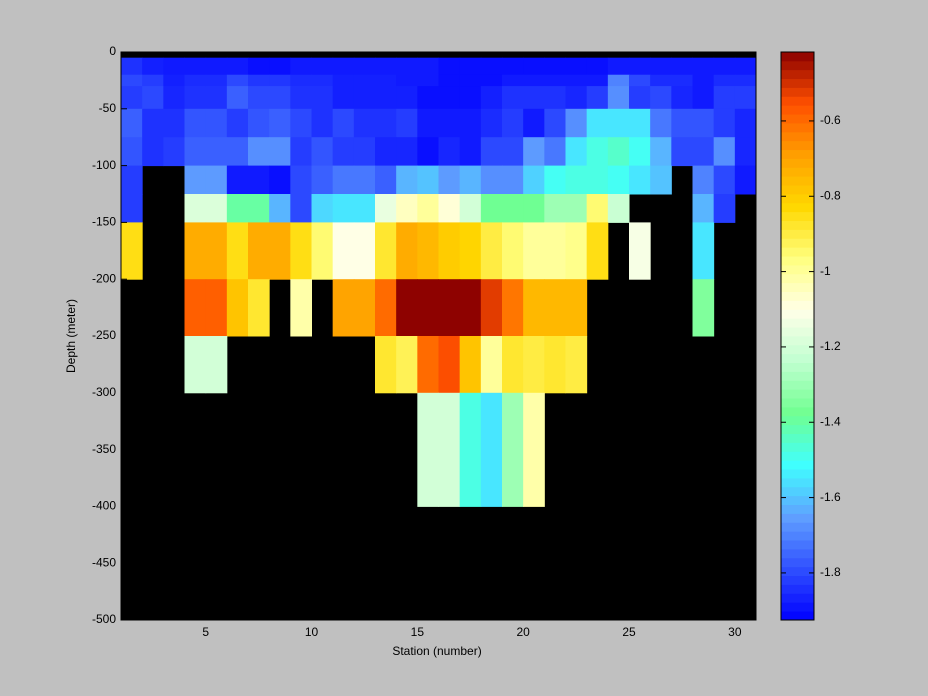  I want to click on y-tick-label: -150, so click(104, 222).